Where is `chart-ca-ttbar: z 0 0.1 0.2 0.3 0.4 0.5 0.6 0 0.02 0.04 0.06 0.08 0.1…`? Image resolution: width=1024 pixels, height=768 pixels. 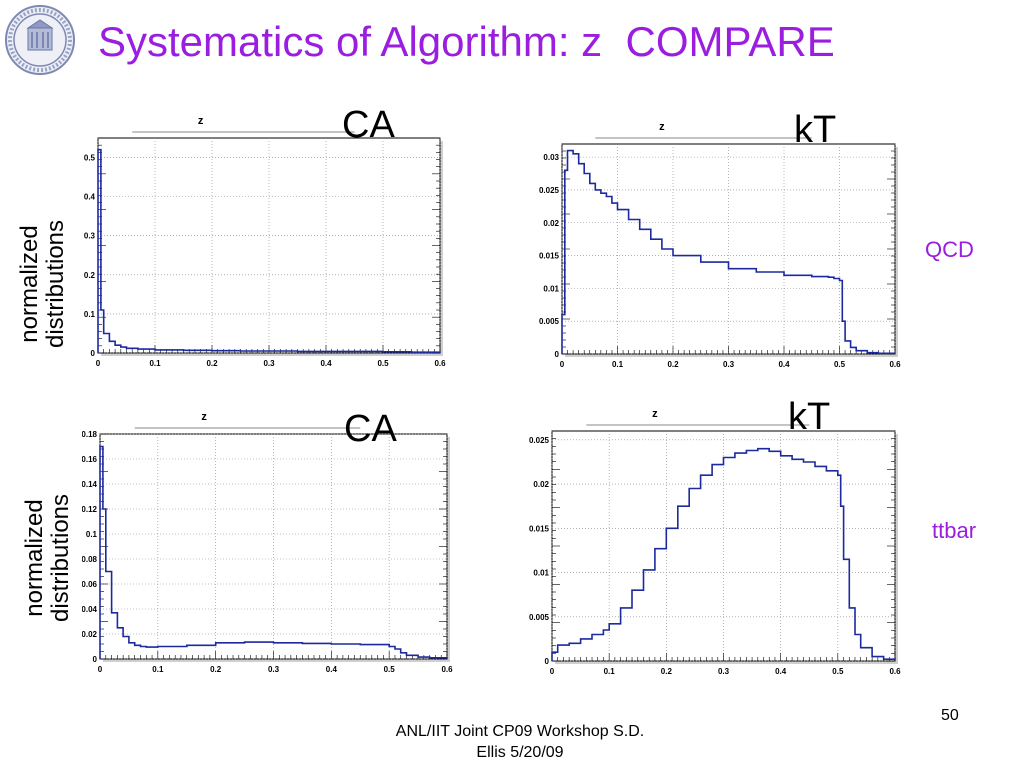 chart-ca-ttbar: z 0 0.1 0.2 0.3 0.4 0.5 0.6 0 0.02 0.04 0.06 0.08 0.1… is located at coordinates (269, 542).